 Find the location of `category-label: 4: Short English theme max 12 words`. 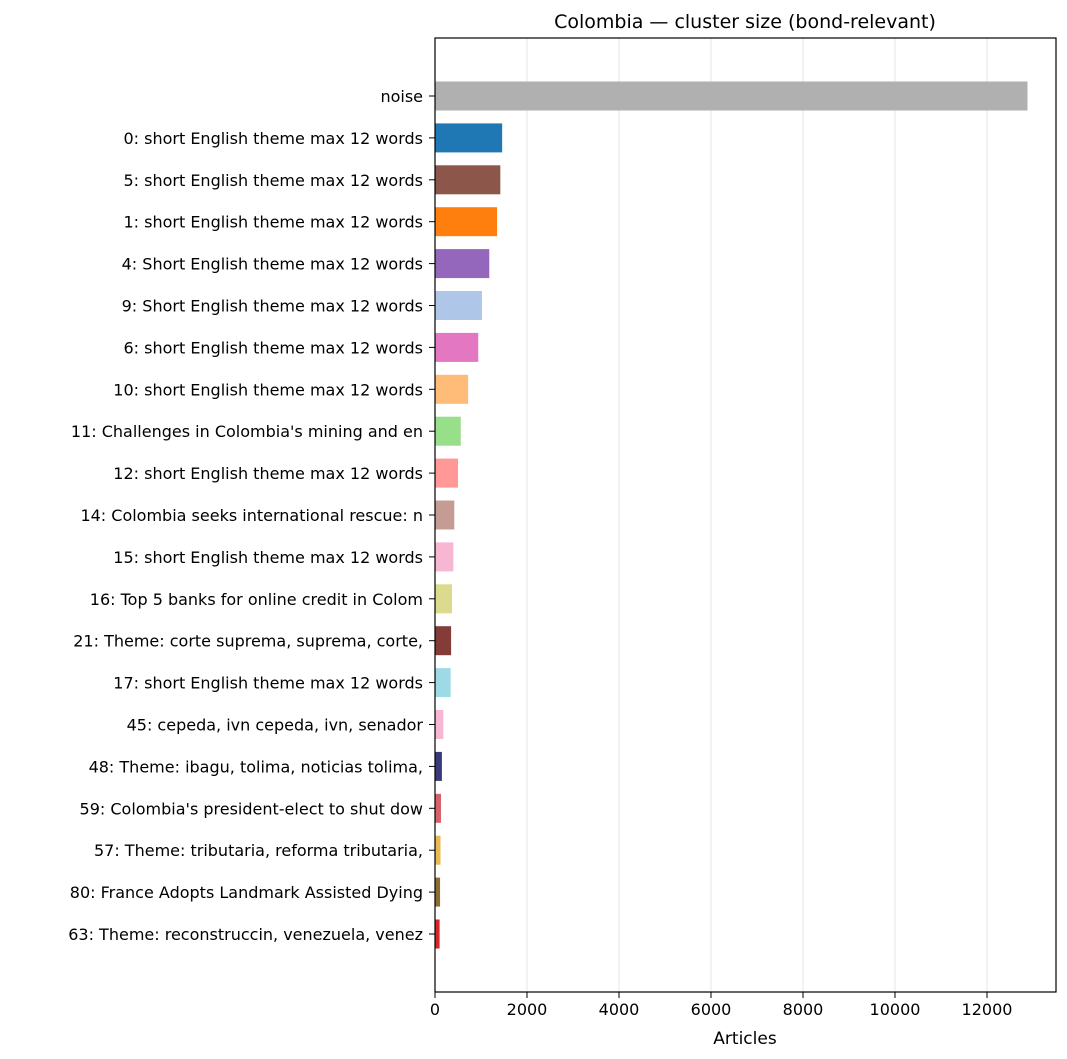

category-label: 4: Short English theme max 12 words is located at coordinates (272, 264).